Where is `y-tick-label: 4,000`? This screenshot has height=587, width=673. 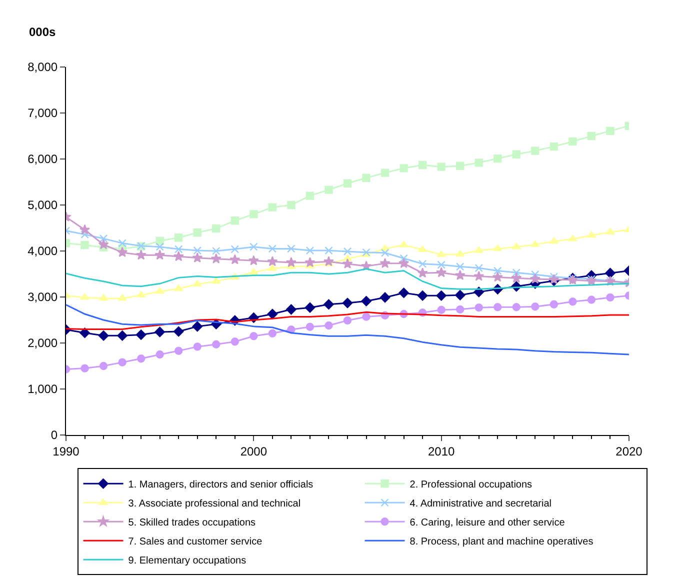
y-tick-label: 4,000 is located at coordinates (43, 251).